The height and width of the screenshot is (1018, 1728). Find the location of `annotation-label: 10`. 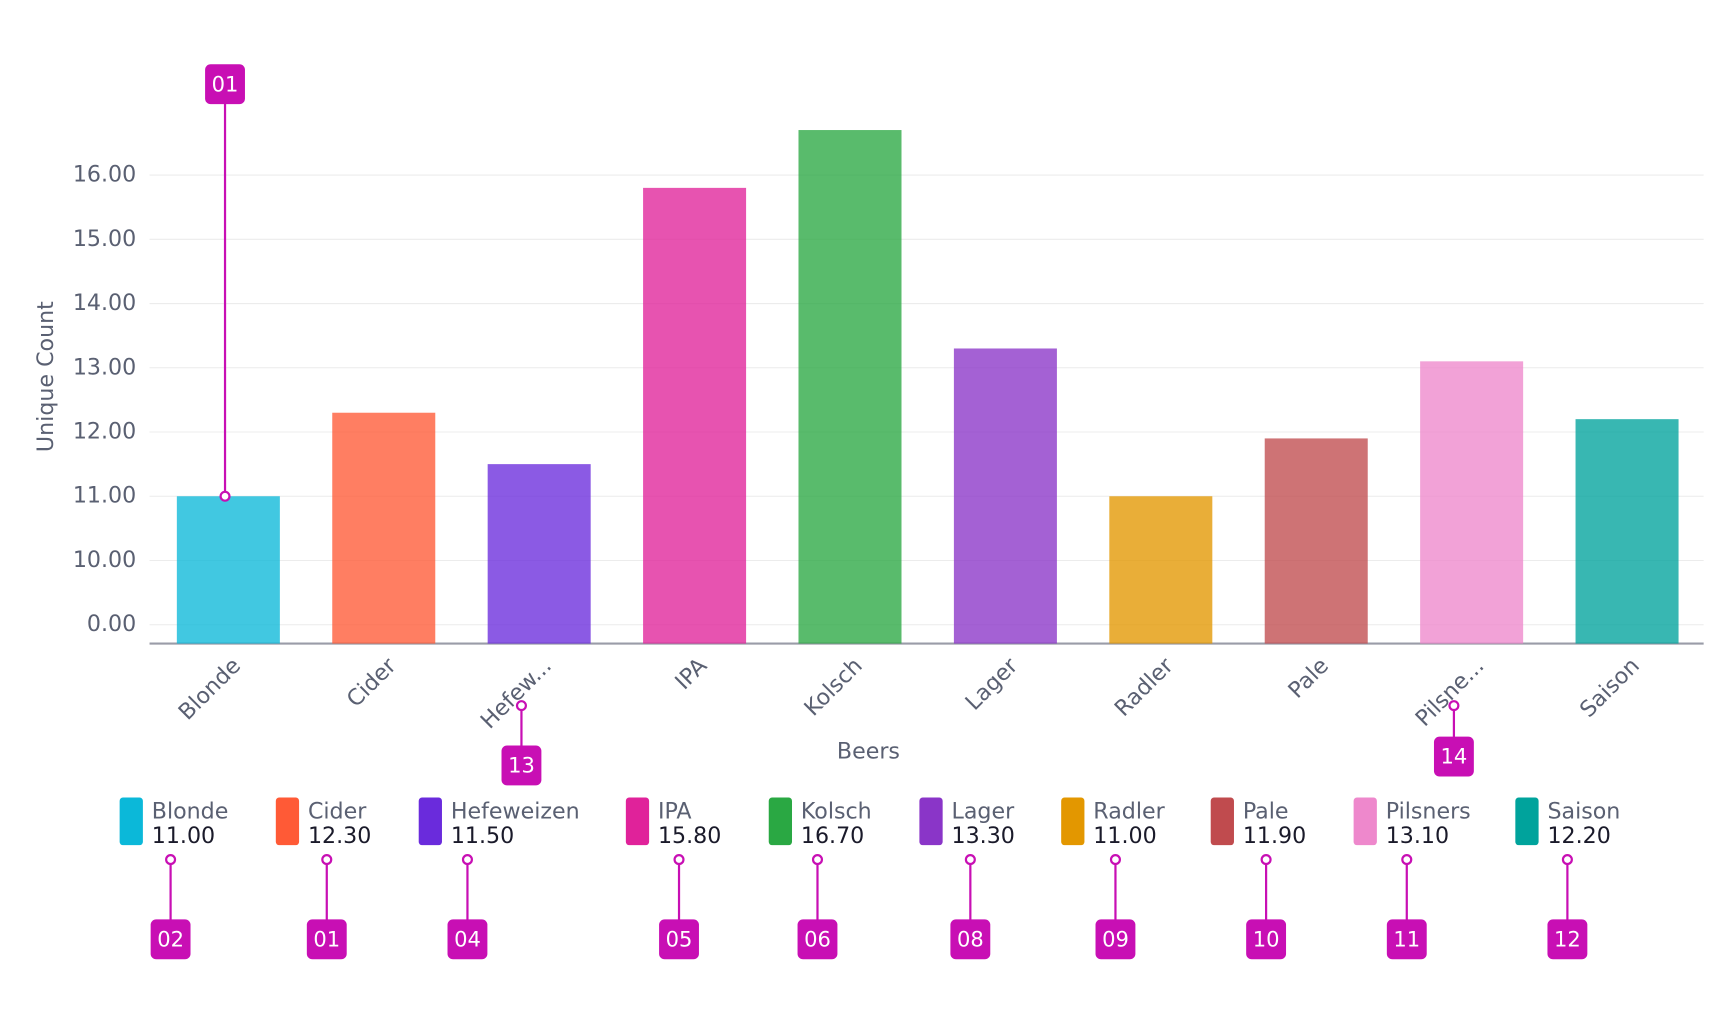

annotation-label: 10 is located at coordinates (1266, 938).